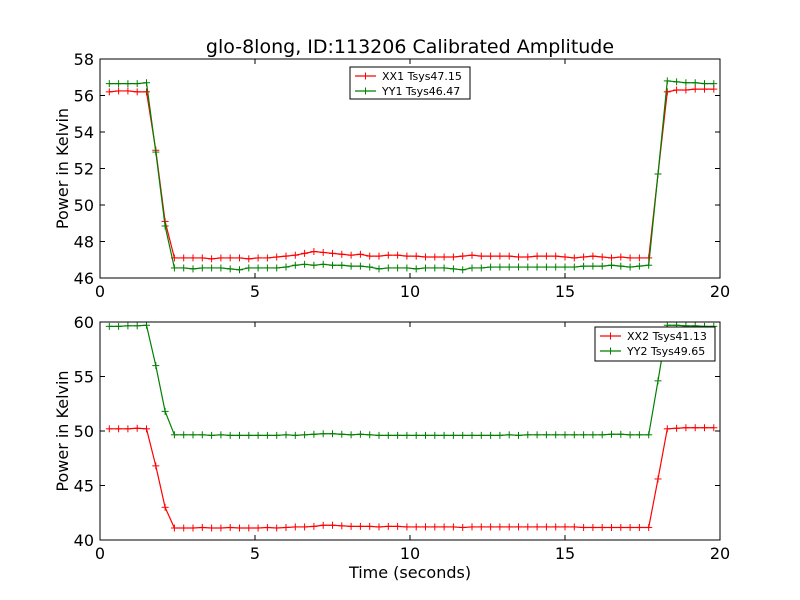  What do you see at coordinates (84, 486) in the screenshot?
I see `y-tick-label: 45` at bounding box center [84, 486].